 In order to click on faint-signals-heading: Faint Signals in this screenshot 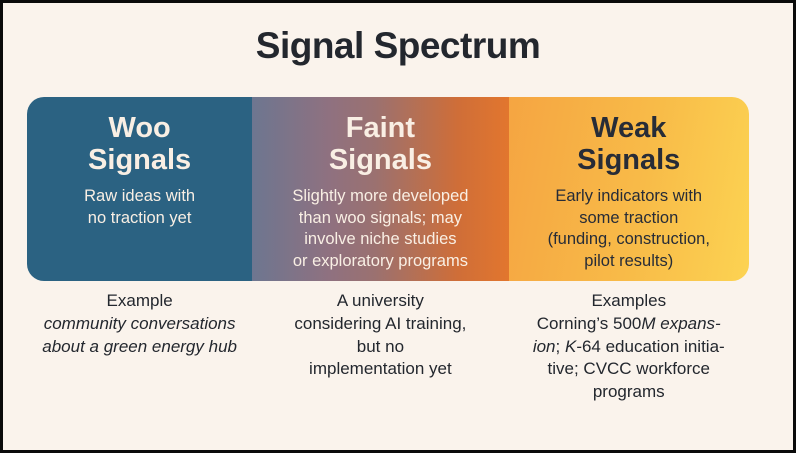, I will do `click(380, 144)`.